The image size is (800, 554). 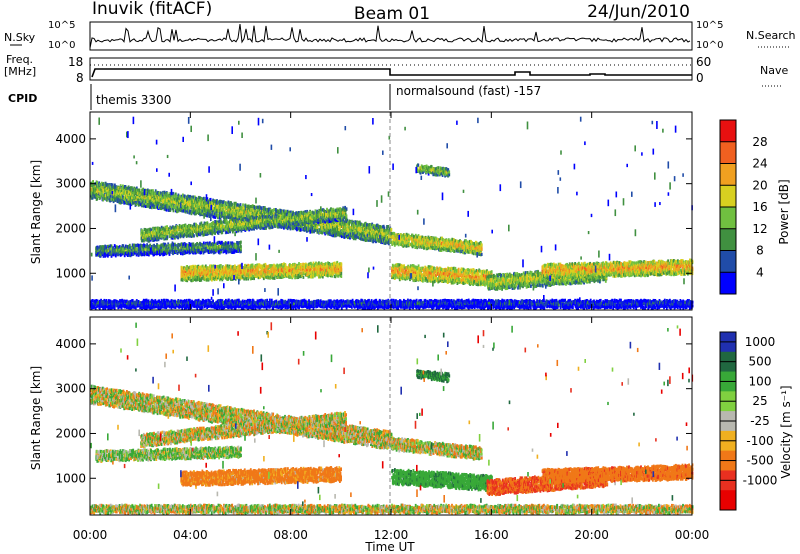 What do you see at coordinates (709, 45) in the screenshot?
I see `nsearch-tick-bottom: 10^0` at bounding box center [709, 45].